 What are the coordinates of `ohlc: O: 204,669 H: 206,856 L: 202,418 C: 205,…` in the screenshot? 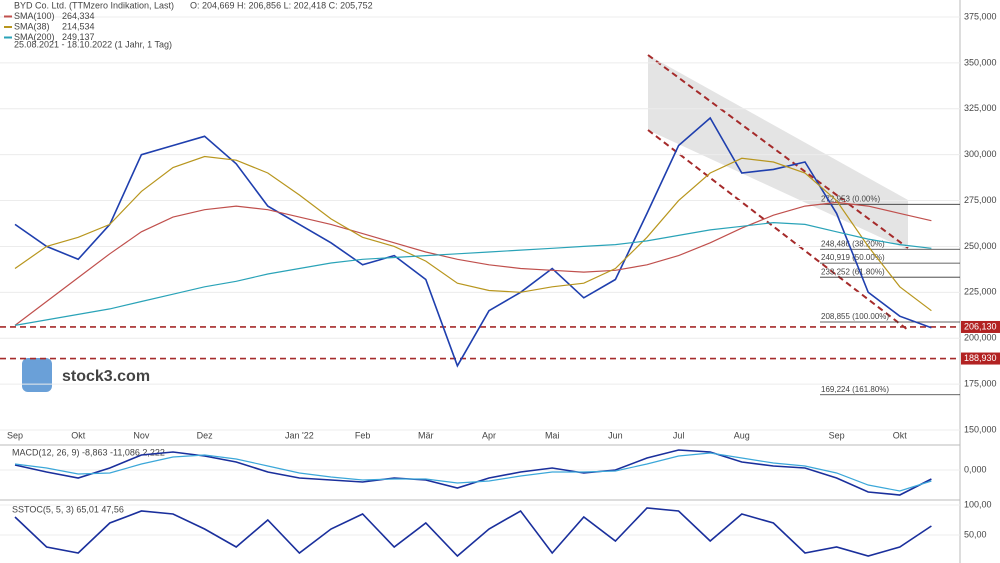 It's located at (281, 5).